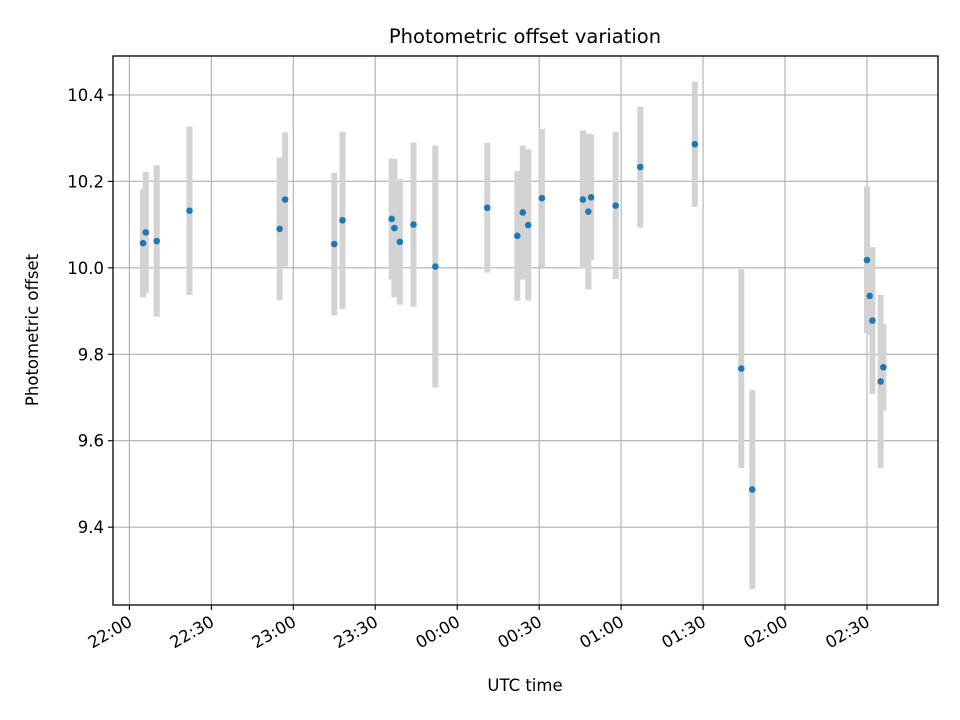 This screenshot has height=720, width=960. Describe the element at coordinates (525, 36) in the screenshot. I see `chart-title: Photometric offset variation` at that location.